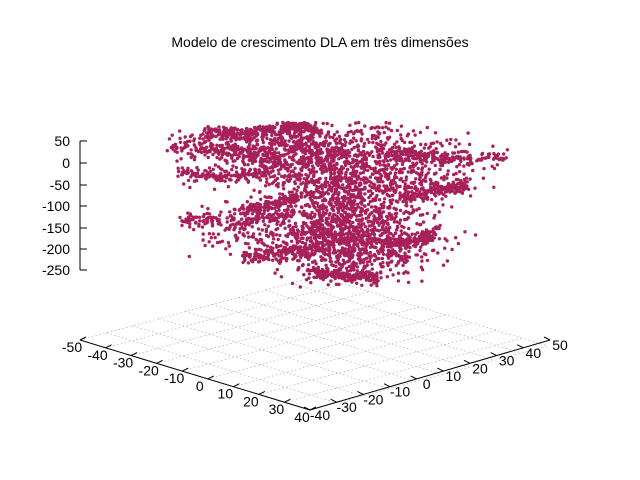  What do you see at coordinates (149, 370) in the screenshot?
I see `x-tick-label: -20` at bounding box center [149, 370].